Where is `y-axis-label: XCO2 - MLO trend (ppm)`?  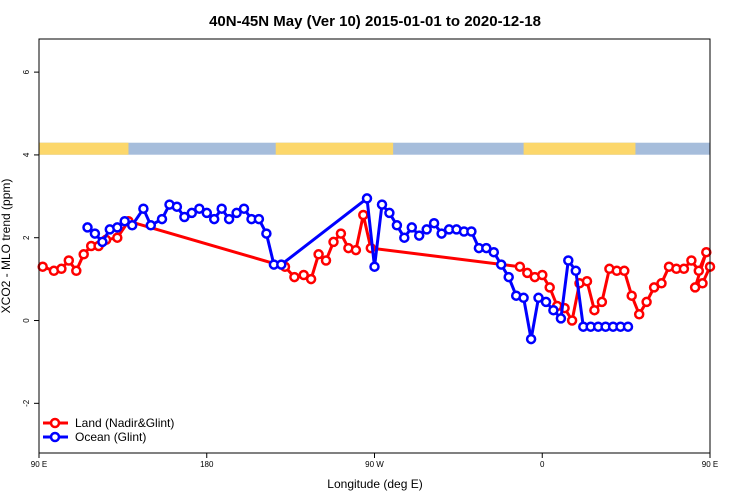
y-axis-label: XCO2 - MLO trend (ppm) is located at coordinates (6, 246).